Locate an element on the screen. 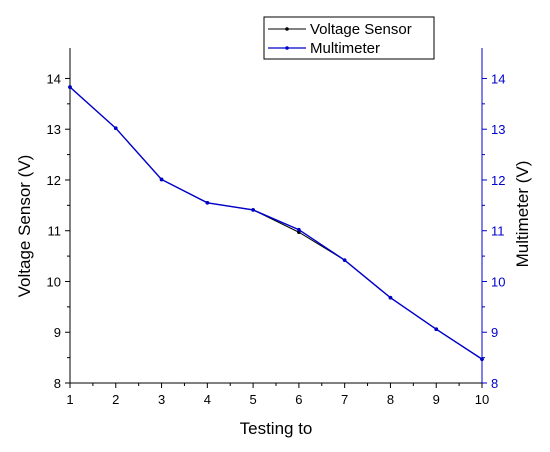 The height and width of the screenshot is (452, 550). legend-label-voltage-sensor: Voltage Sensor is located at coordinates (361, 29).